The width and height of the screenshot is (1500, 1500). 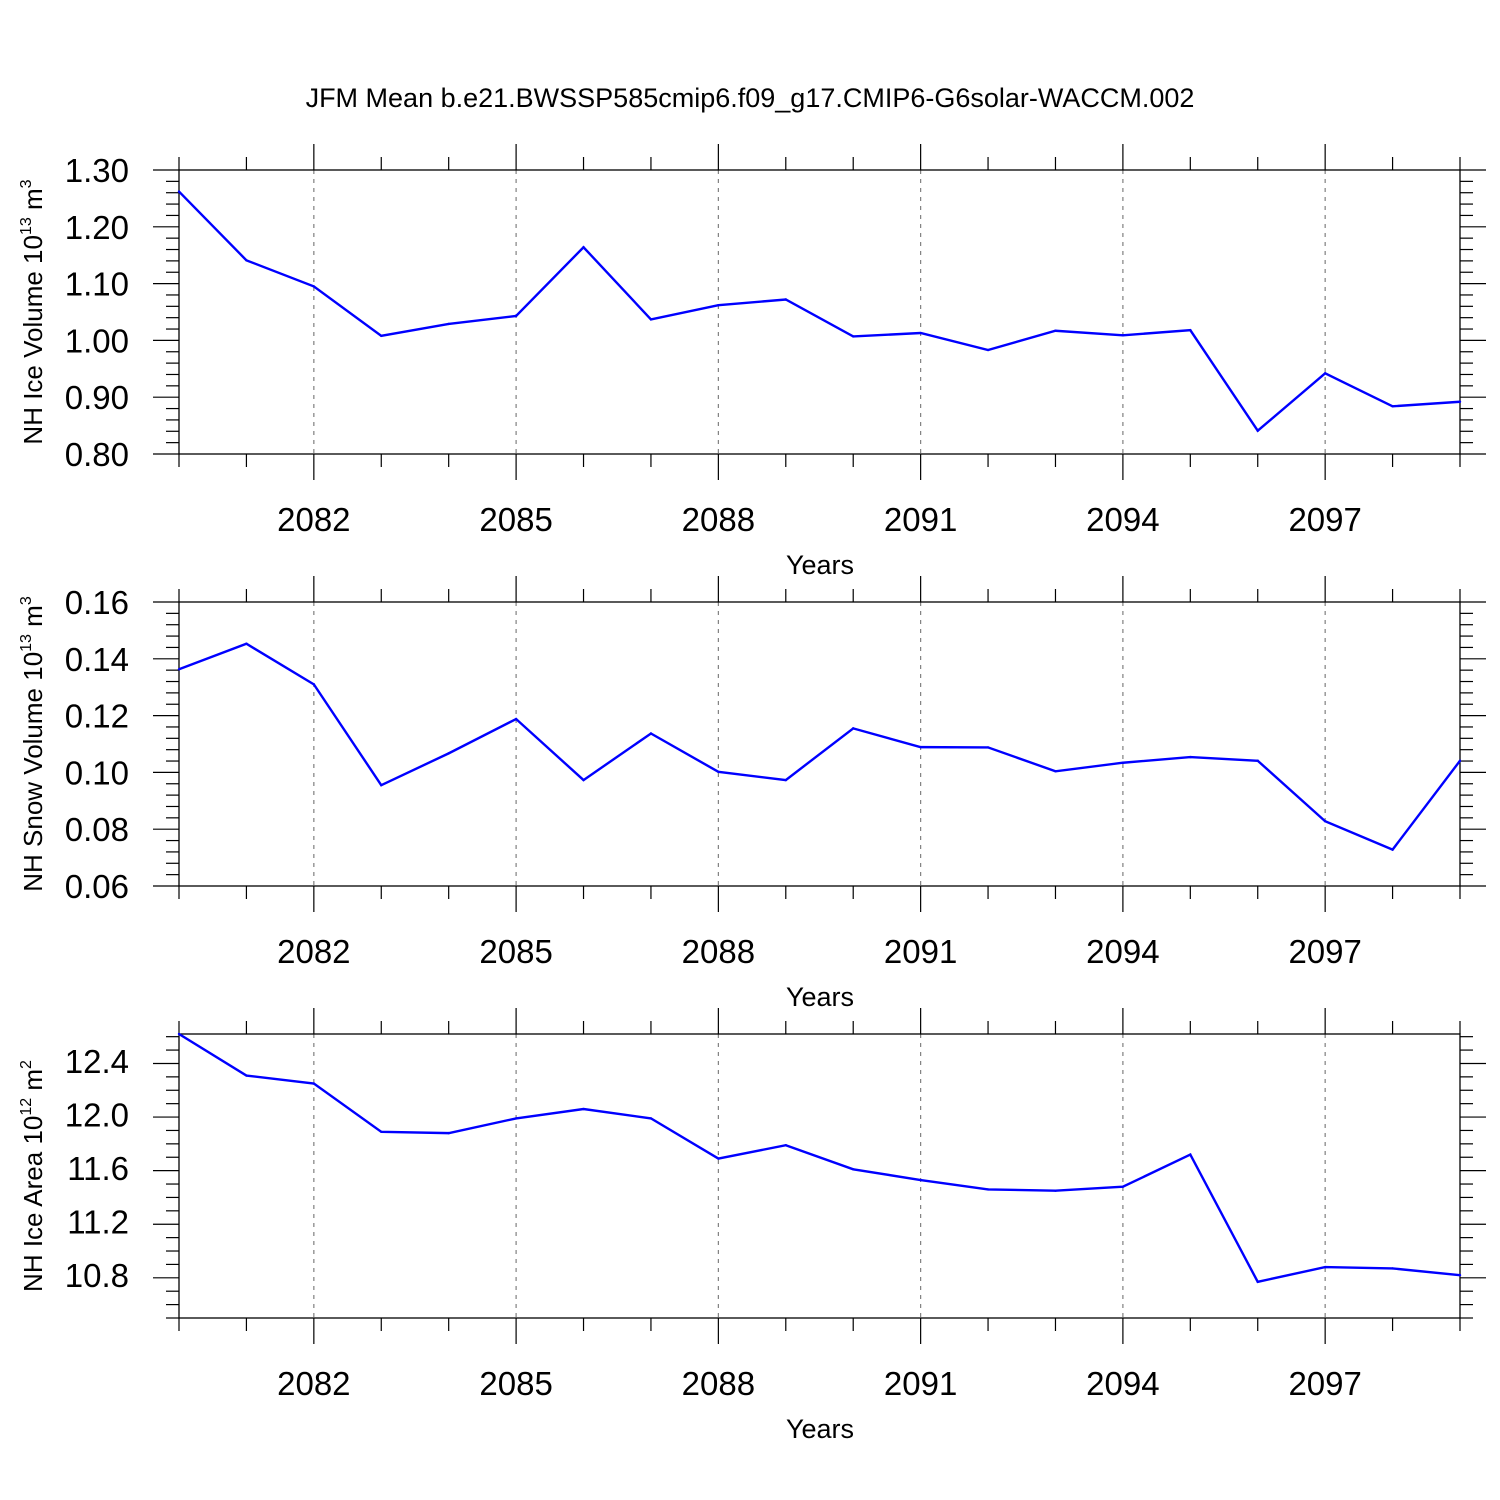 I want to click on y-tick-label: 1.00, so click(x=97, y=340).